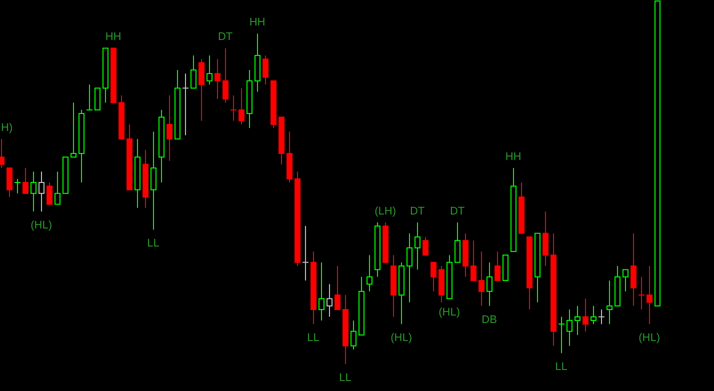 The width and height of the screenshot is (714, 391). What do you see at coordinates (7, 128) in the screenshot?
I see `text: H)` at bounding box center [7, 128].